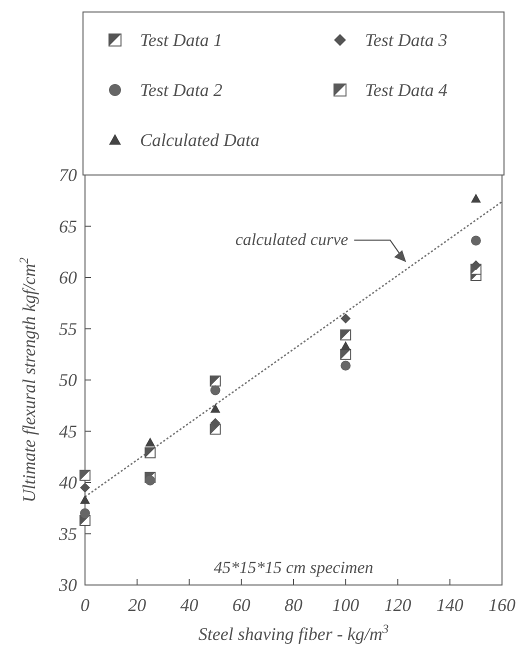 This screenshot has width=520, height=658. I want to click on y-tick-label: 60, so click(68, 278).